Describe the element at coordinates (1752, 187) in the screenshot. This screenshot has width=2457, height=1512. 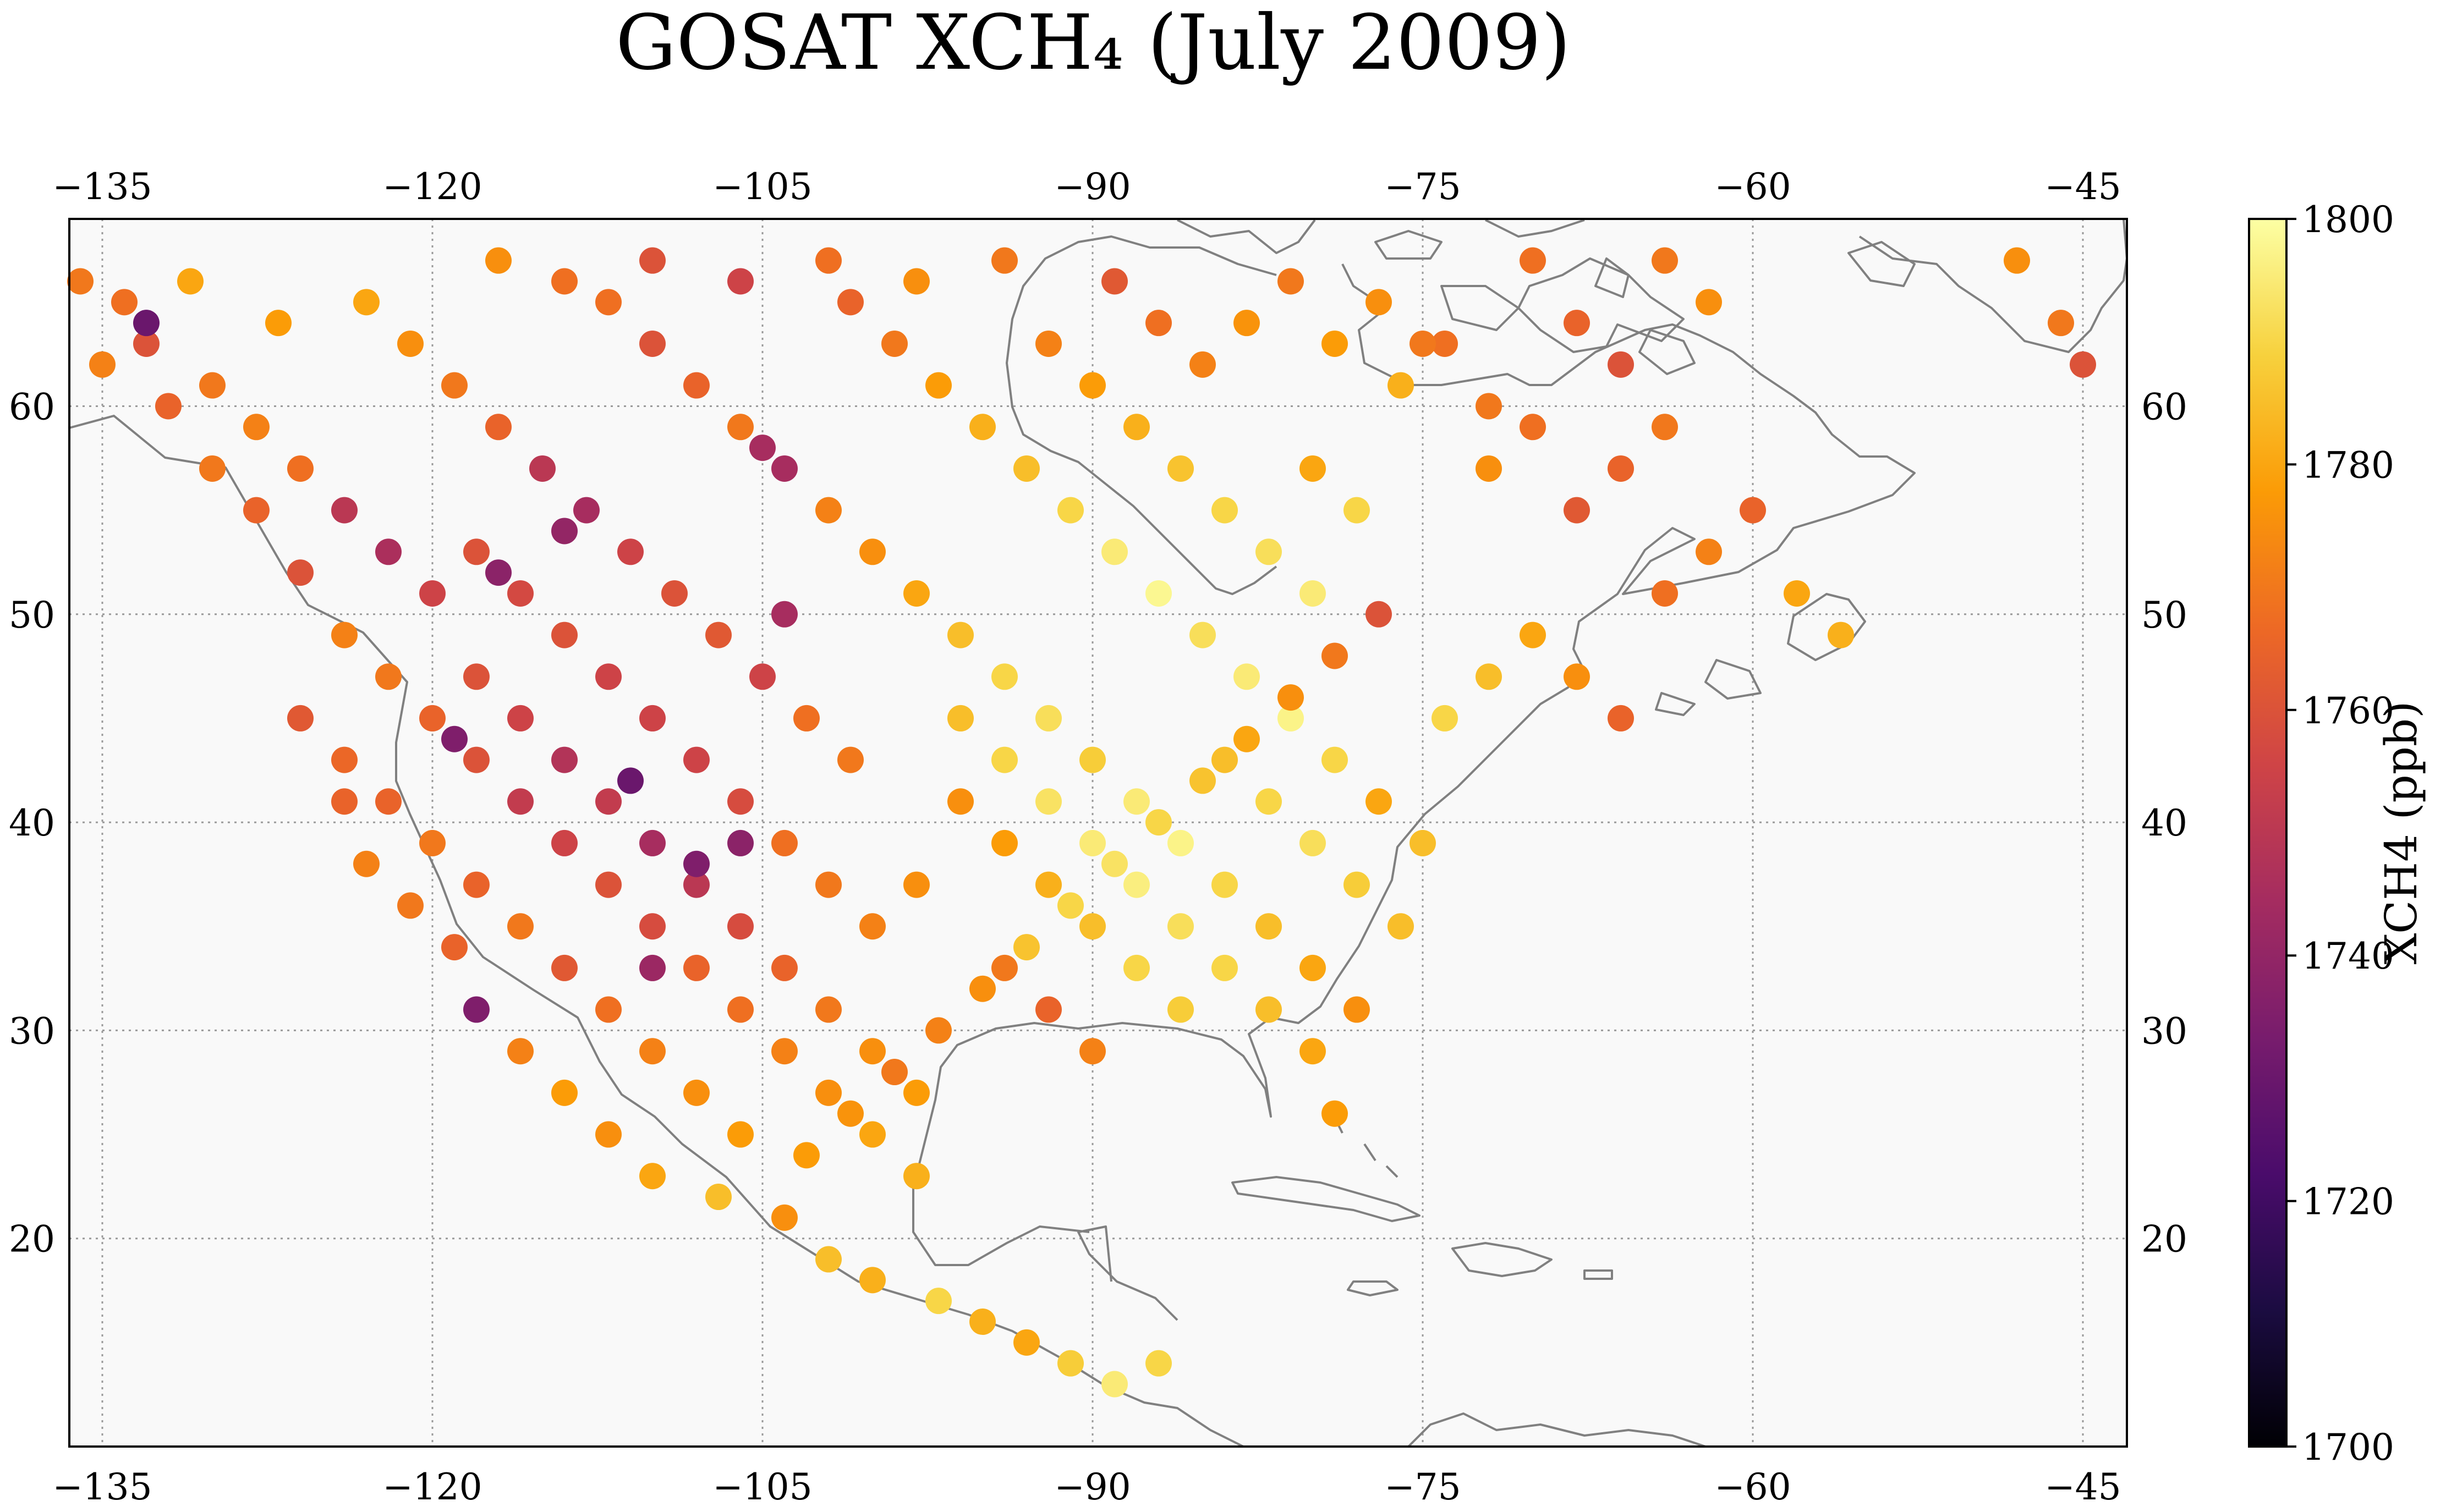
I see `x-tick-label-top: −60` at that location.